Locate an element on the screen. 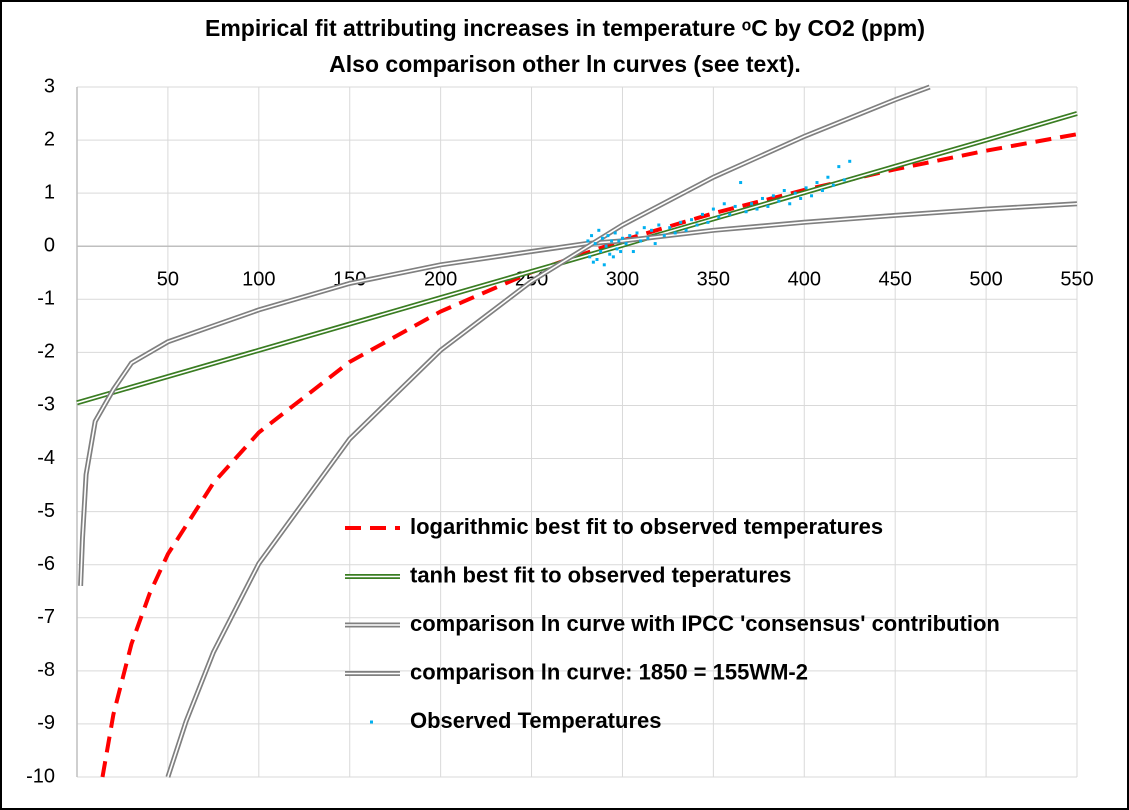  x-tick-label: 300 is located at coordinates (622, 280).